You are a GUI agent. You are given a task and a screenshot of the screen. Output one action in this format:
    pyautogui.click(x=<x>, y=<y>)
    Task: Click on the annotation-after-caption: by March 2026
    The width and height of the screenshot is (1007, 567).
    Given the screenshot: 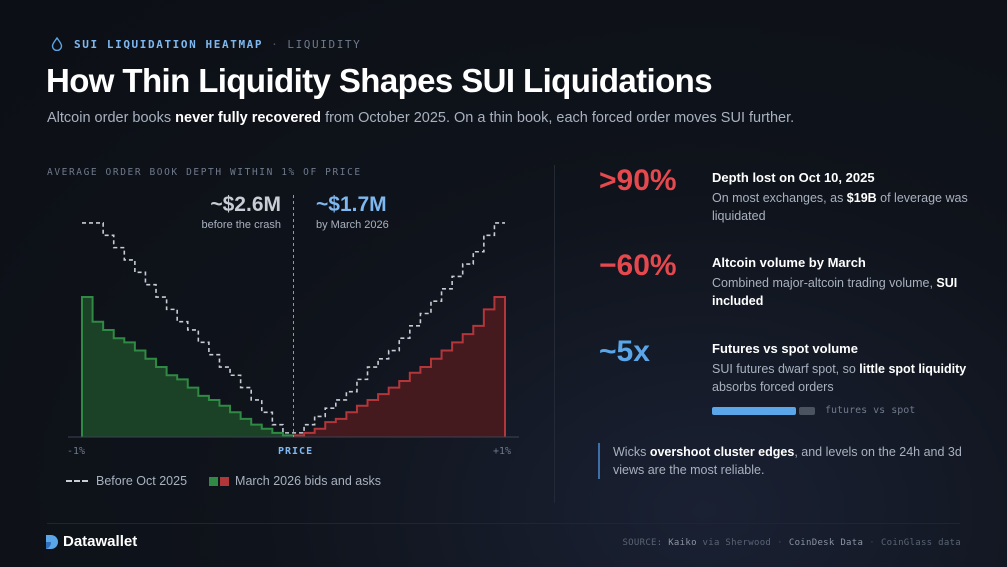 What is the action you would take?
    pyautogui.click(x=352, y=225)
    